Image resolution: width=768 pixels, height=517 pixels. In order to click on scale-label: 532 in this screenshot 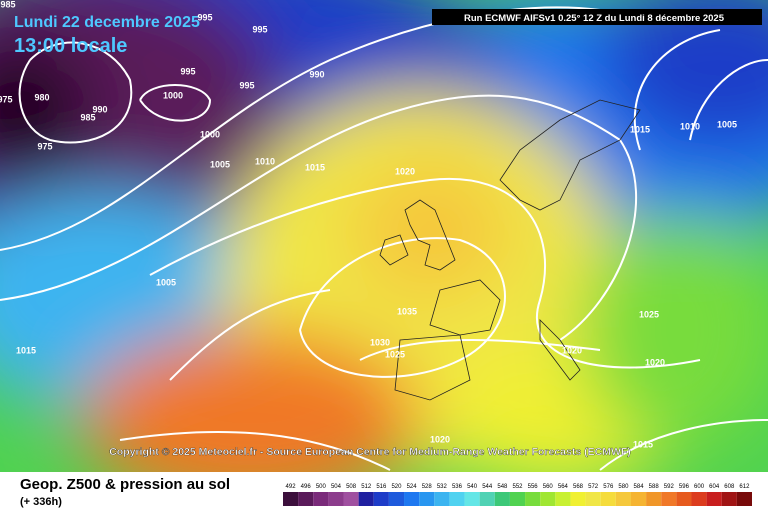, I will do `click(442, 487)`.